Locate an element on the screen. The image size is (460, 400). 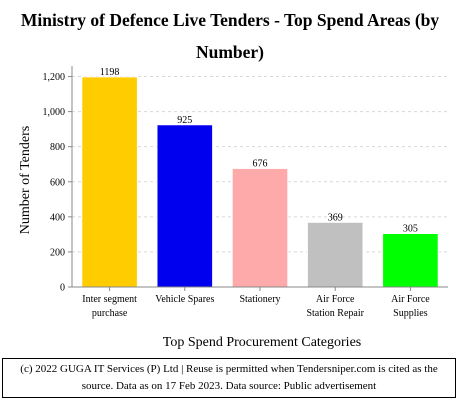
y-tick-label: 200 is located at coordinates (57, 252).